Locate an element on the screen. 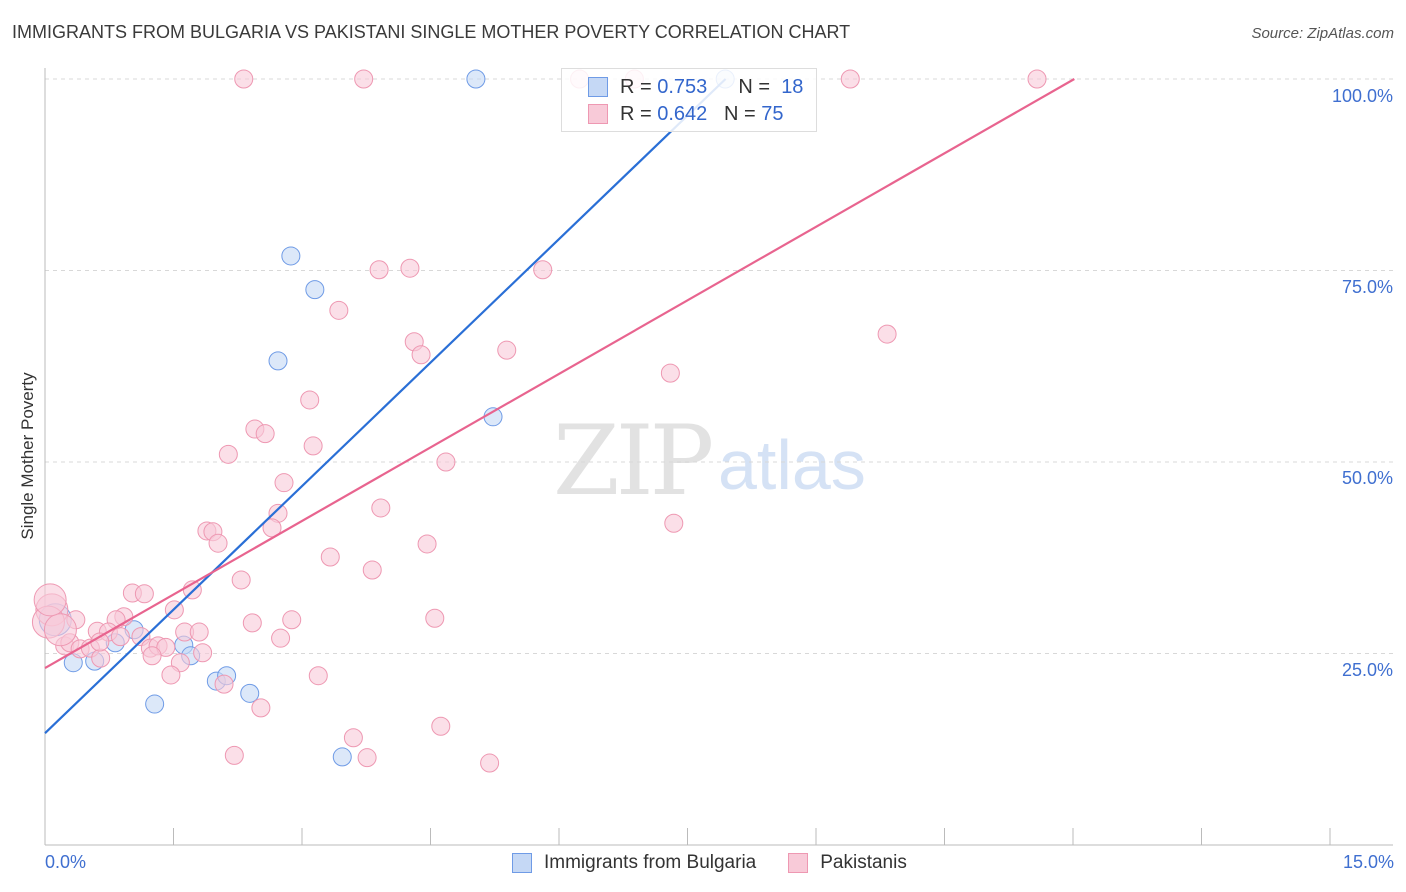  y-tick-label-75: 75.0% is located at coordinates (1367, 287).